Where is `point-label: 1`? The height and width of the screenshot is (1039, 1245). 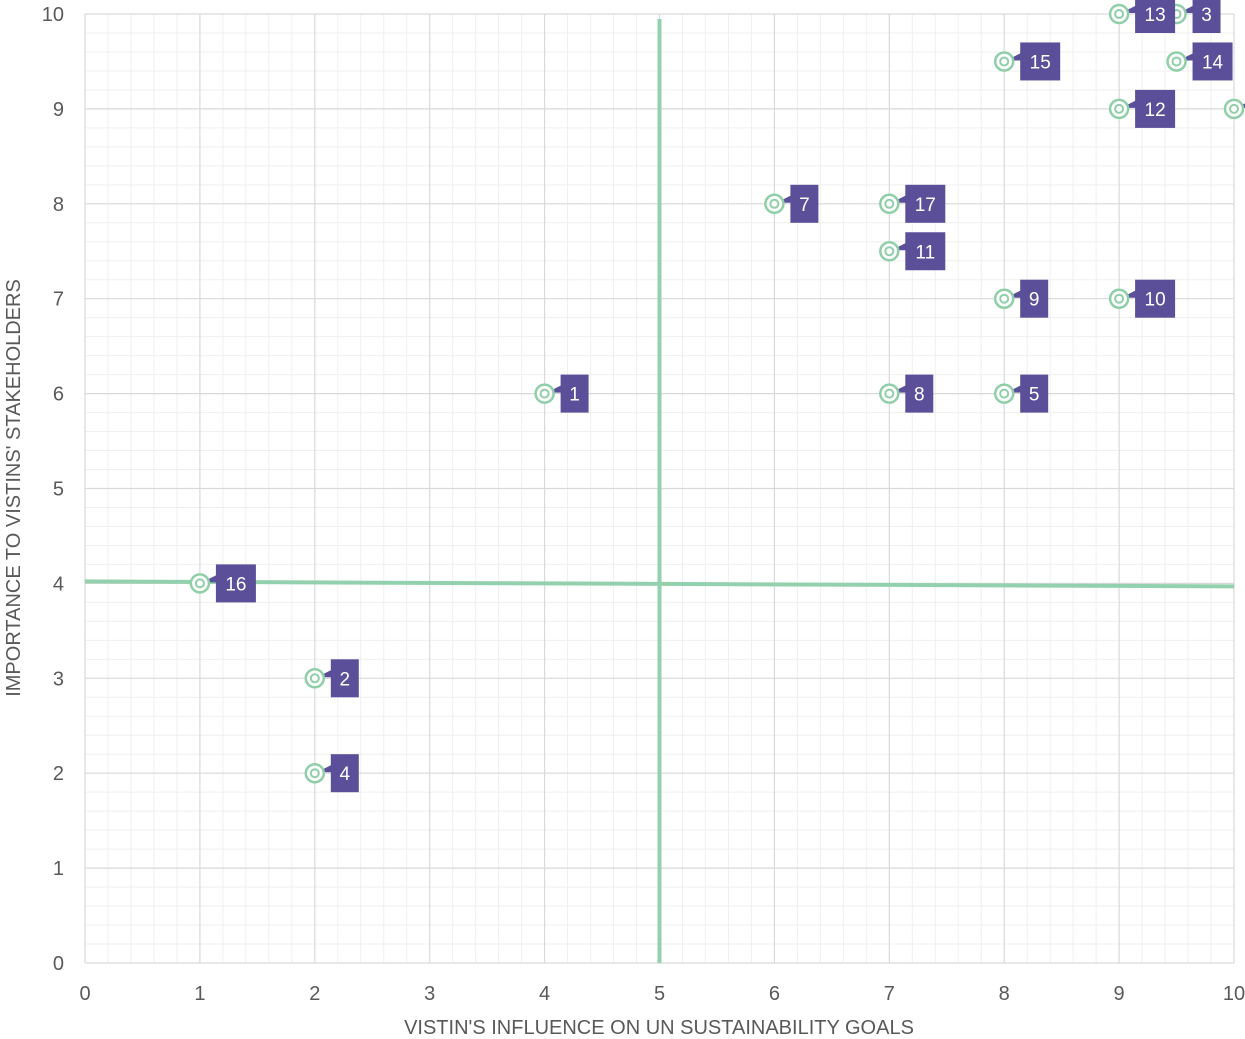 point-label: 1 is located at coordinates (574, 395).